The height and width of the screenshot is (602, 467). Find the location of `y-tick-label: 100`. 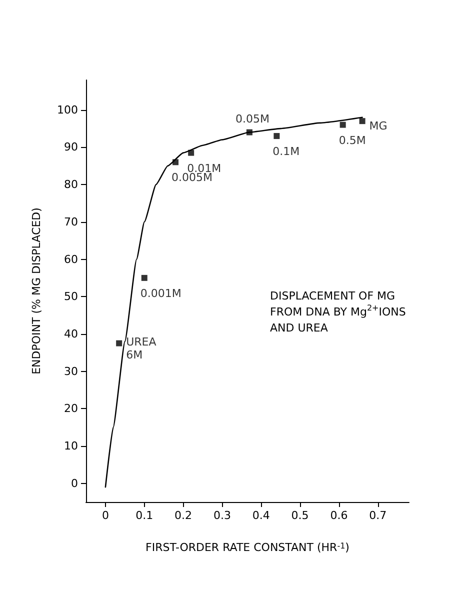

y-tick-label: 100 is located at coordinates (67, 109).